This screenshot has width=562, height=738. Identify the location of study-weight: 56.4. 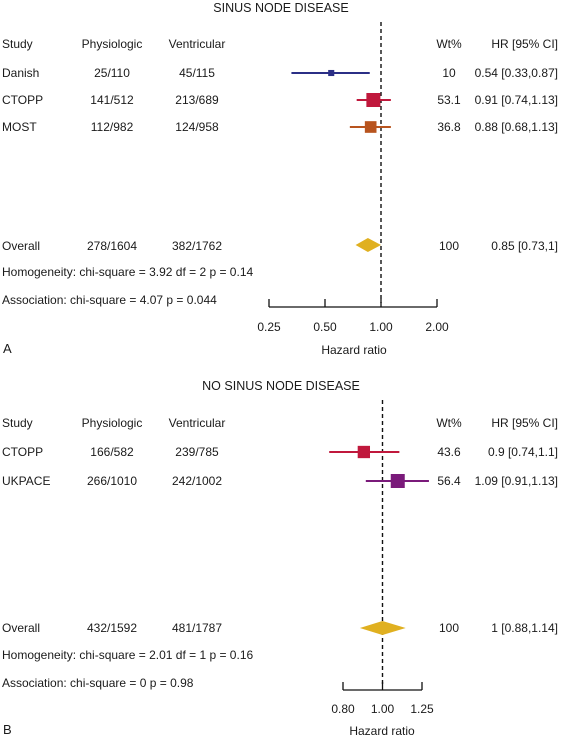
(449, 481).